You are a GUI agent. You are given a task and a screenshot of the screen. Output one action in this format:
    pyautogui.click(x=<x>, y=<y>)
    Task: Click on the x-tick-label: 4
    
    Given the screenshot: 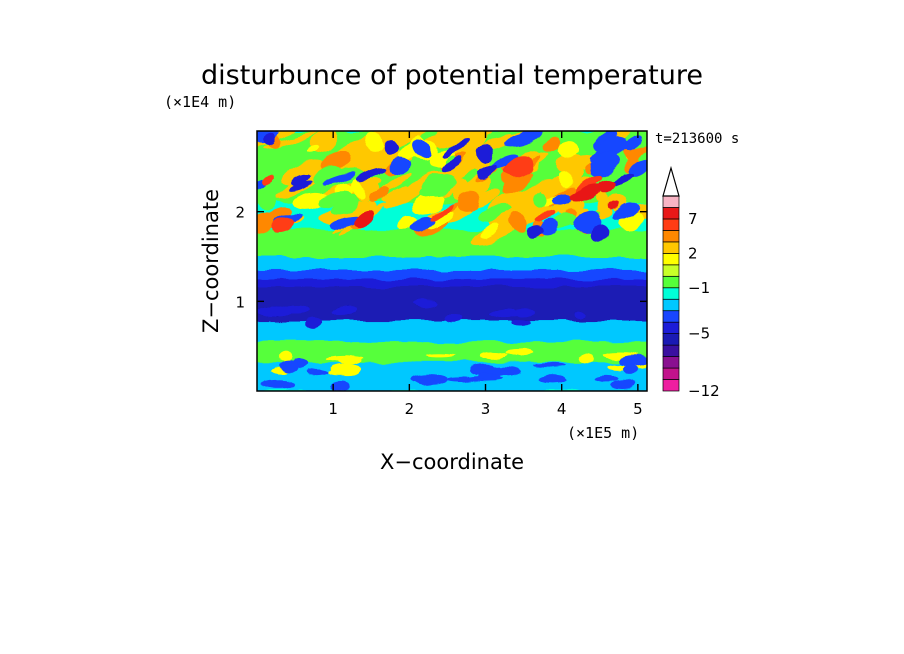 What is the action you would take?
    pyautogui.click(x=562, y=409)
    